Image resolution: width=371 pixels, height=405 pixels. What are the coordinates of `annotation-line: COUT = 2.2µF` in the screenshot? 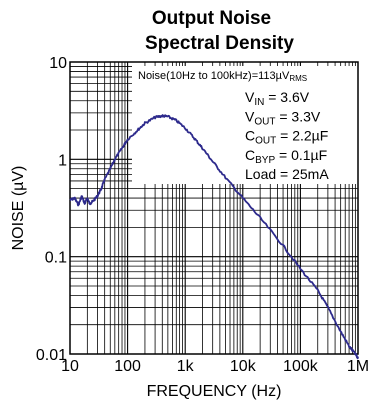 It's located at (286, 137).